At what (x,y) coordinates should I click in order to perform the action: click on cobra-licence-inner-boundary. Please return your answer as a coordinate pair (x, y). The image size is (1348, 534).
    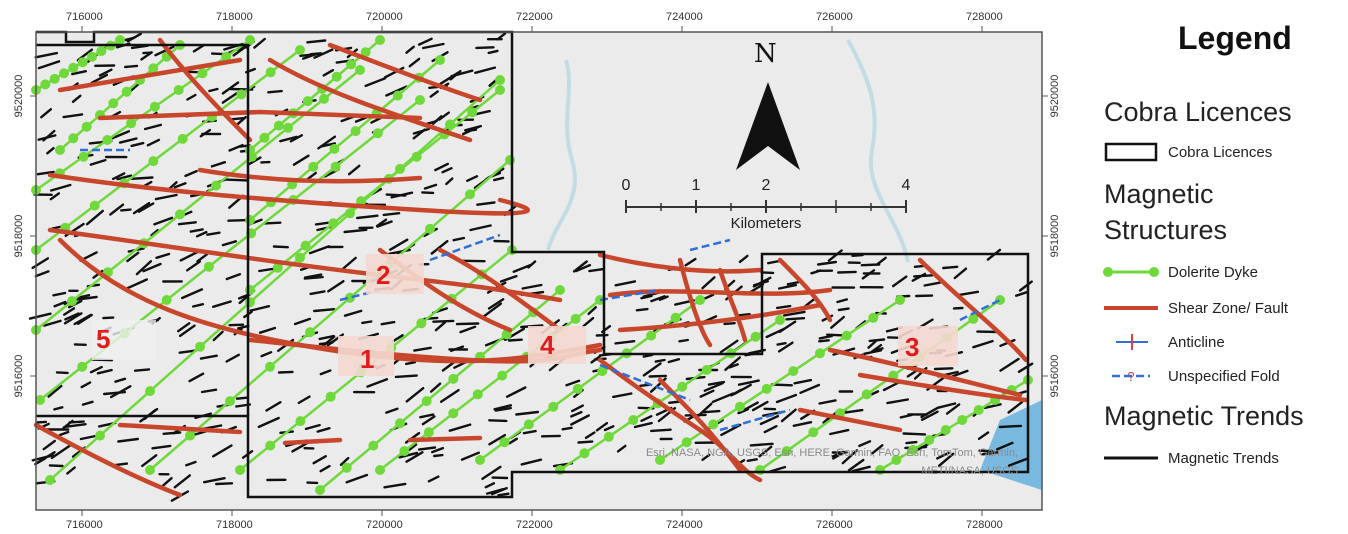
    Looking at the image, I should click on (143, 229).